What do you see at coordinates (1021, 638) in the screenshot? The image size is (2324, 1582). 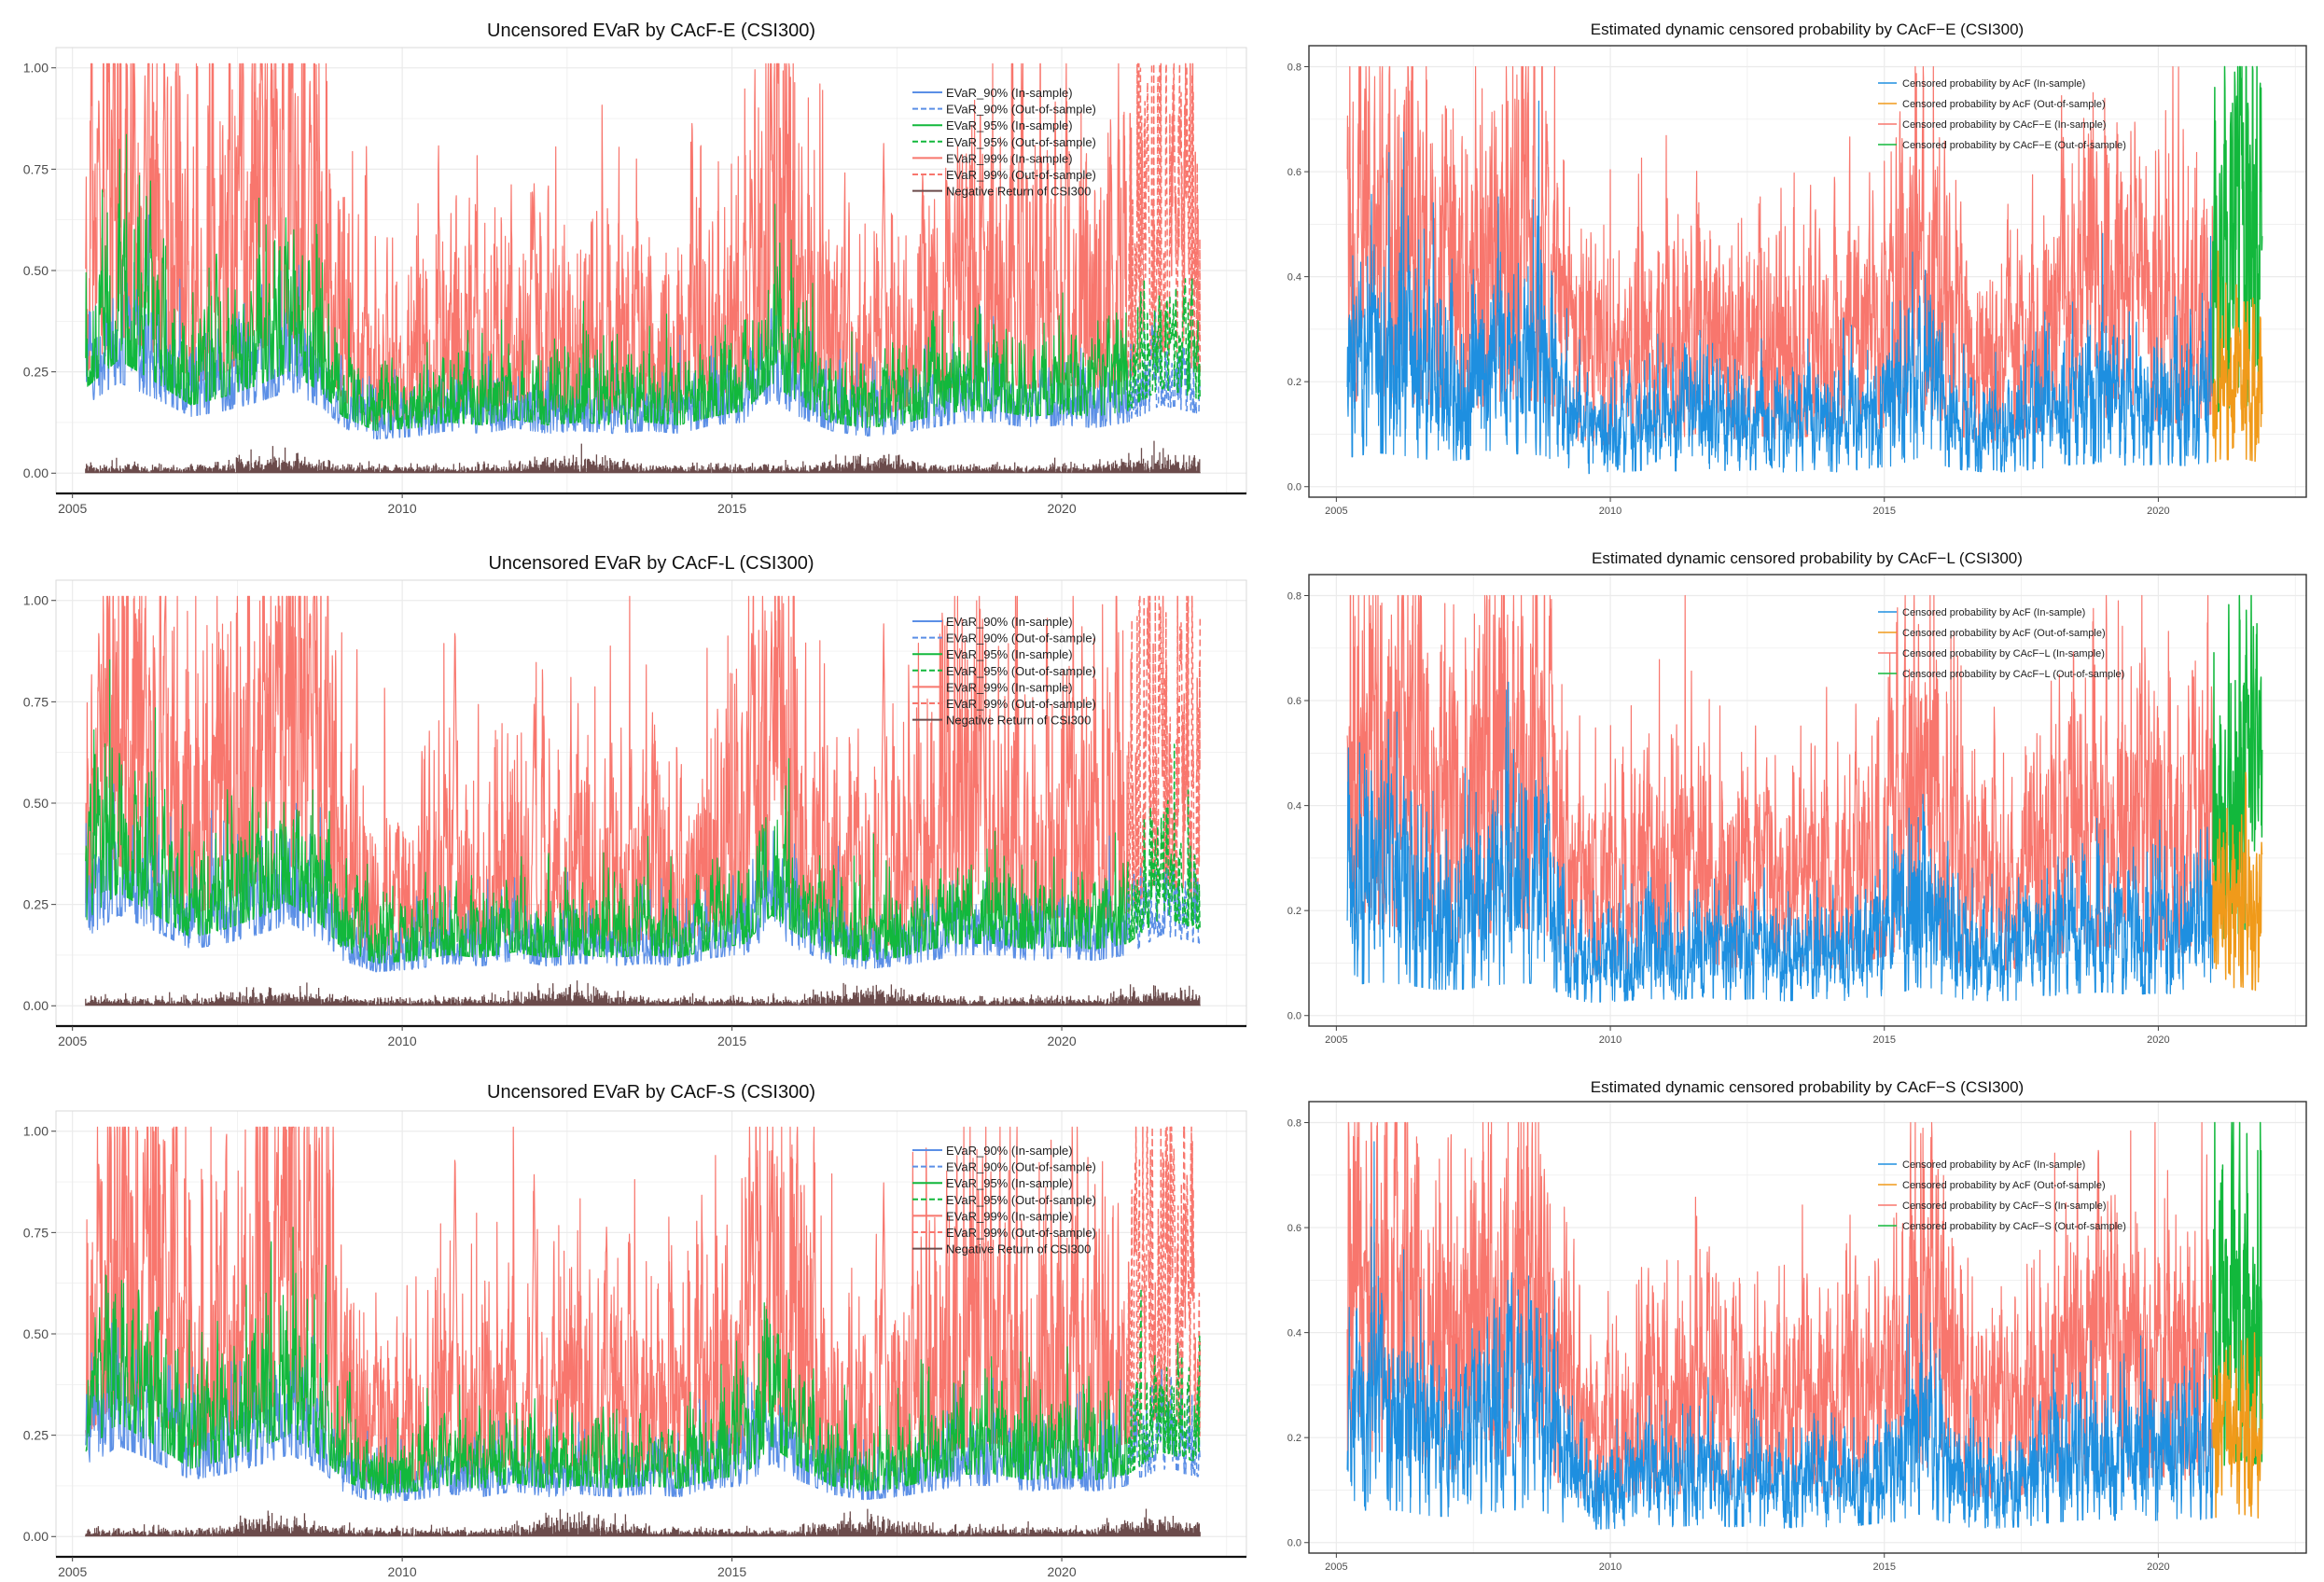 I see `legend-label: EVaR_90% (Out-of-sample)` at bounding box center [1021, 638].